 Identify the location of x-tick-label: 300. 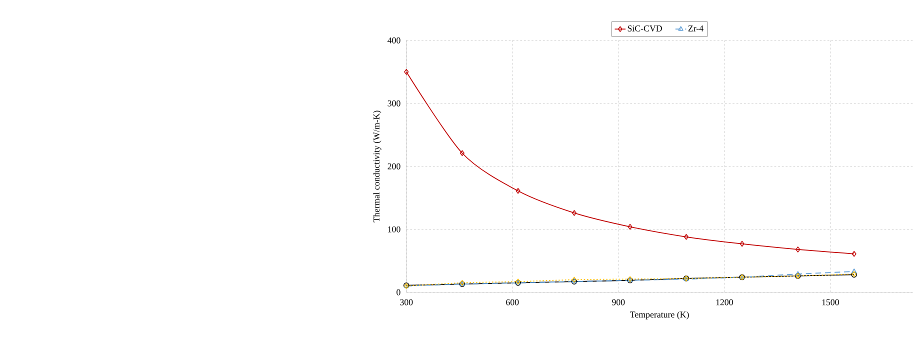
(406, 302).